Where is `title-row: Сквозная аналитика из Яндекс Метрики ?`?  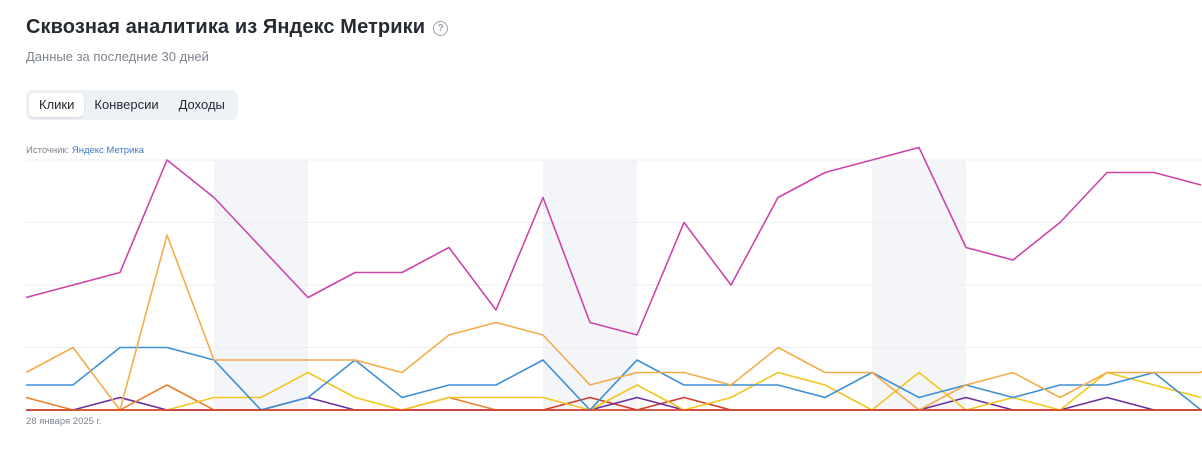
title-row: Сквозная аналитика из Яндекс Метрики ? is located at coordinates (237, 27).